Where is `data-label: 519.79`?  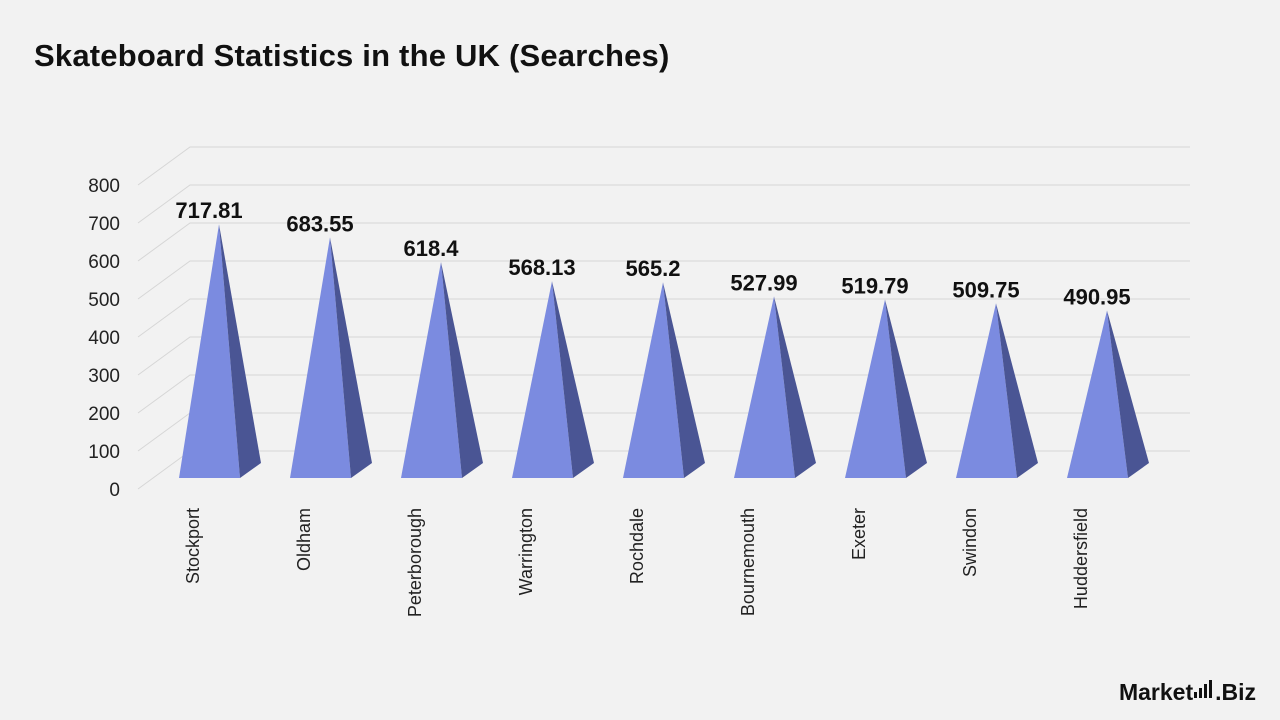 data-label: 519.79 is located at coordinates (874, 285).